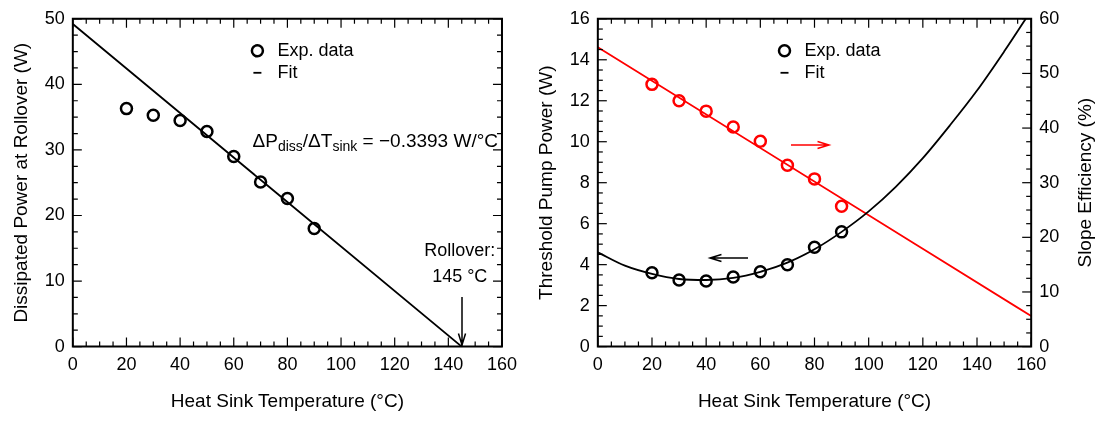 Image resolution: width=1104 pixels, height=421 pixels. I want to click on y-tick-label: 30, so click(54, 148).